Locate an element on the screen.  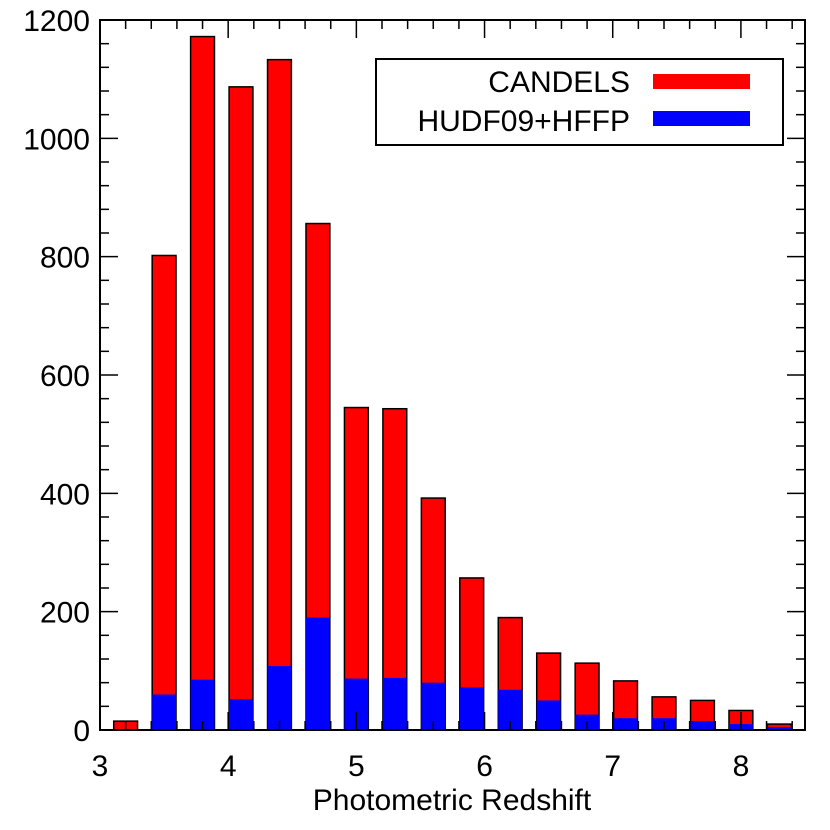
y-tick-label: 400 is located at coordinates (65, 494).